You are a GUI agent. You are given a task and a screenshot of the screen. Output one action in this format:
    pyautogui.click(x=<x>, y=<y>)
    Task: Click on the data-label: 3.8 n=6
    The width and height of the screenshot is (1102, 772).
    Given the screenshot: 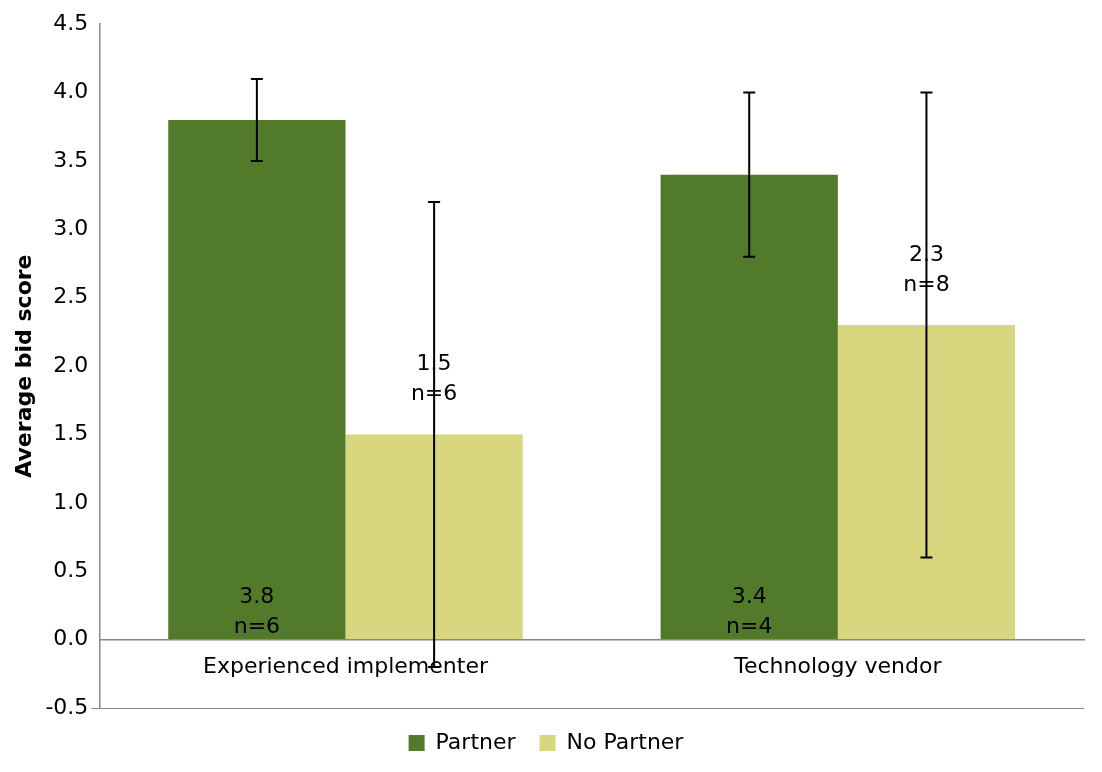 What is the action you would take?
    pyautogui.click(x=257, y=611)
    